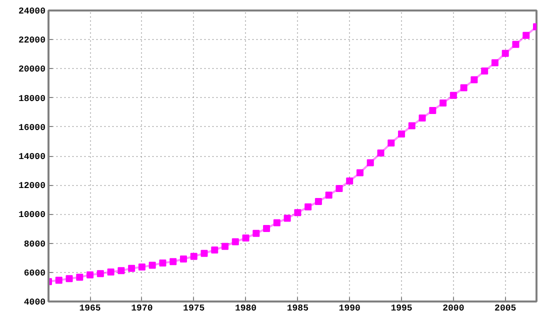 This screenshot has width=550, height=323. What do you see at coordinates (90, 309) in the screenshot?
I see `x-tick-label: 1965` at bounding box center [90, 309].